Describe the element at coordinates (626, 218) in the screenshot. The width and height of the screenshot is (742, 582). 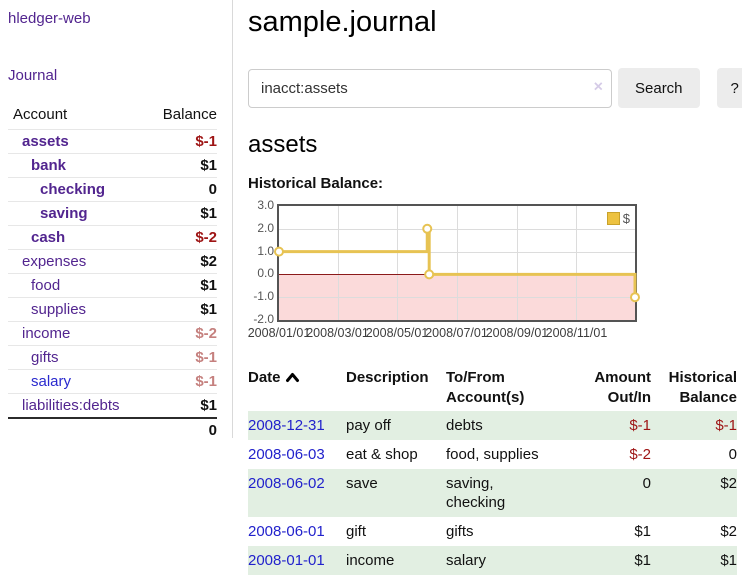
I see `legend-label: $` at that location.